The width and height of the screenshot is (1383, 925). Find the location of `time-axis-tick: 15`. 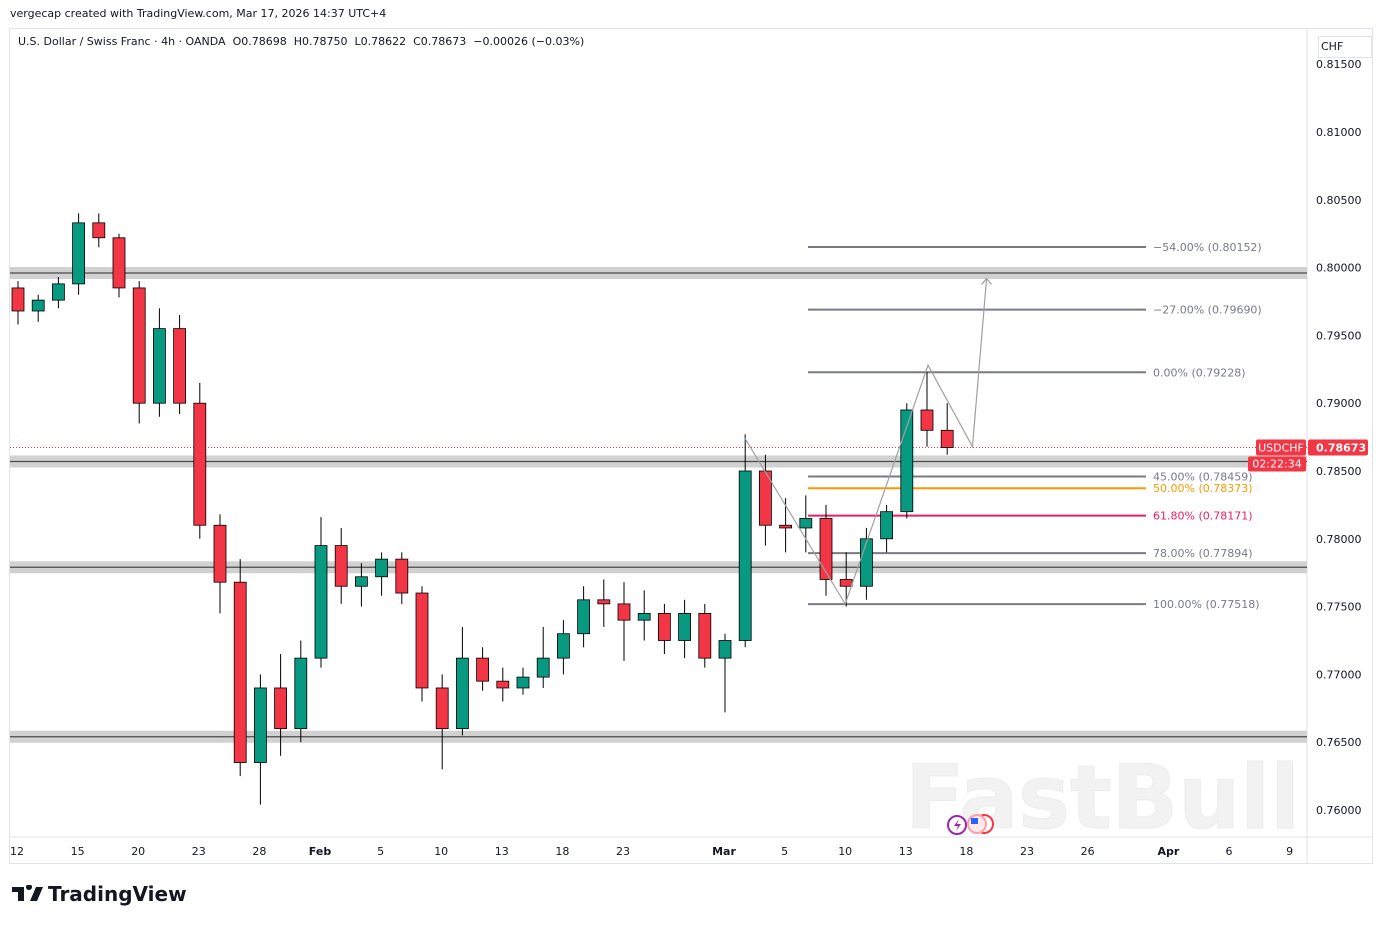

time-axis-tick: 15 is located at coordinates (78, 851).